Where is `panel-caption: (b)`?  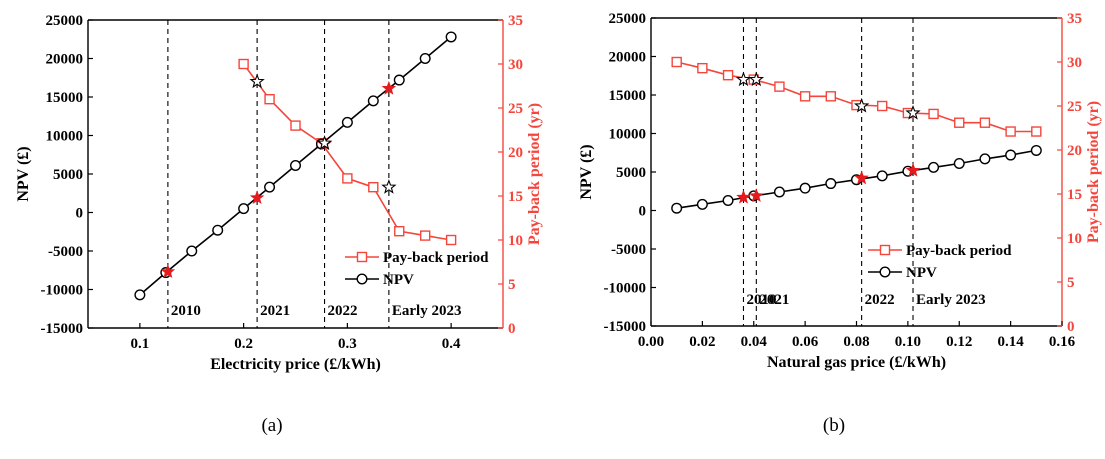
panel-caption: (b) is located at coordinates (834, 425).